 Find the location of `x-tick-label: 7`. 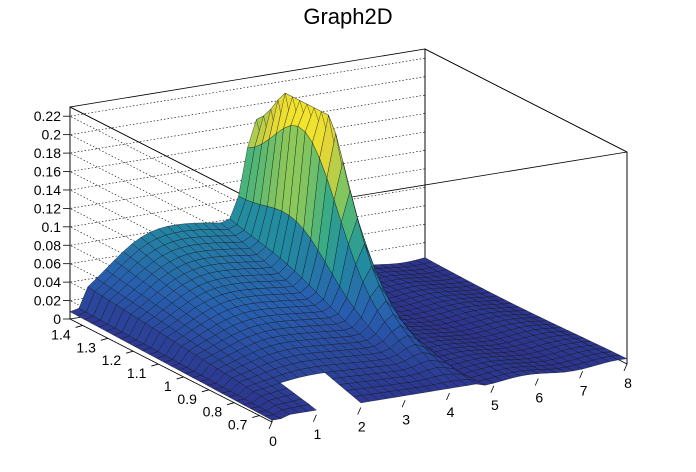

x-tick-label: 7 is located at coordinates (584, 390).